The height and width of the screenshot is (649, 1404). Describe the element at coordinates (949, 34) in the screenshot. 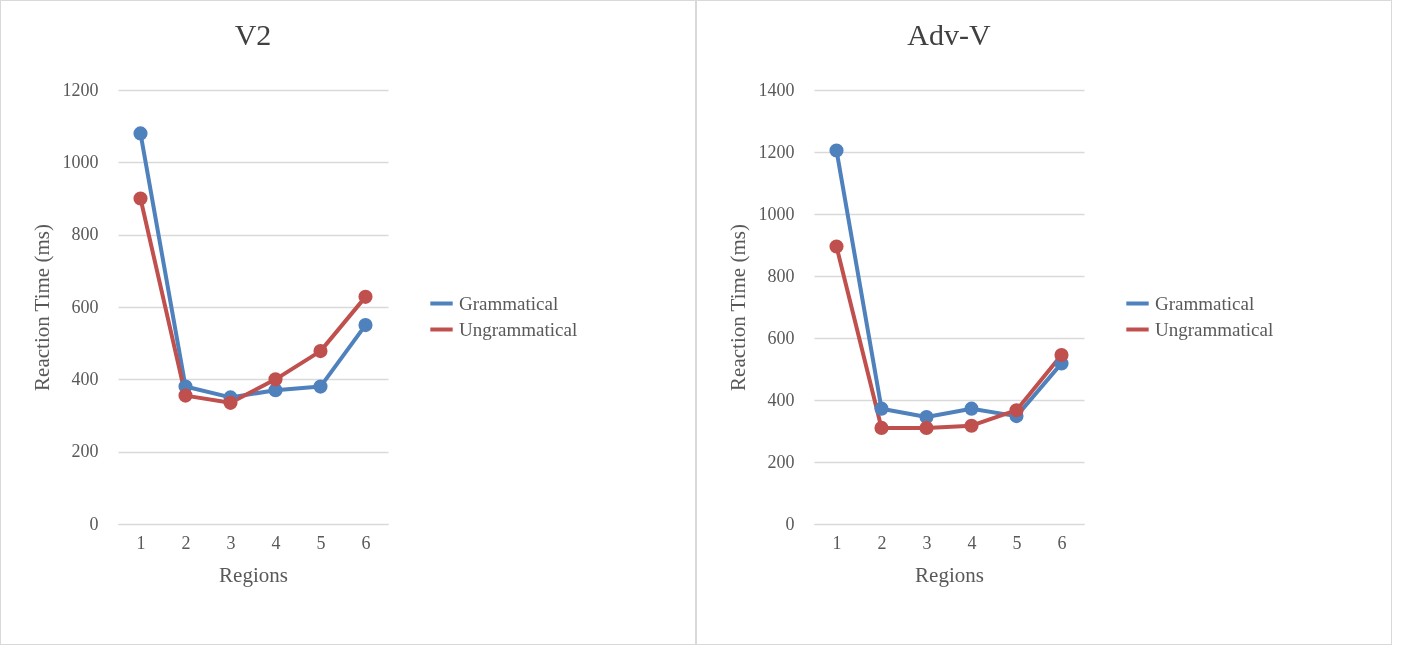

I see `chart-title: Adv-V` at that location.